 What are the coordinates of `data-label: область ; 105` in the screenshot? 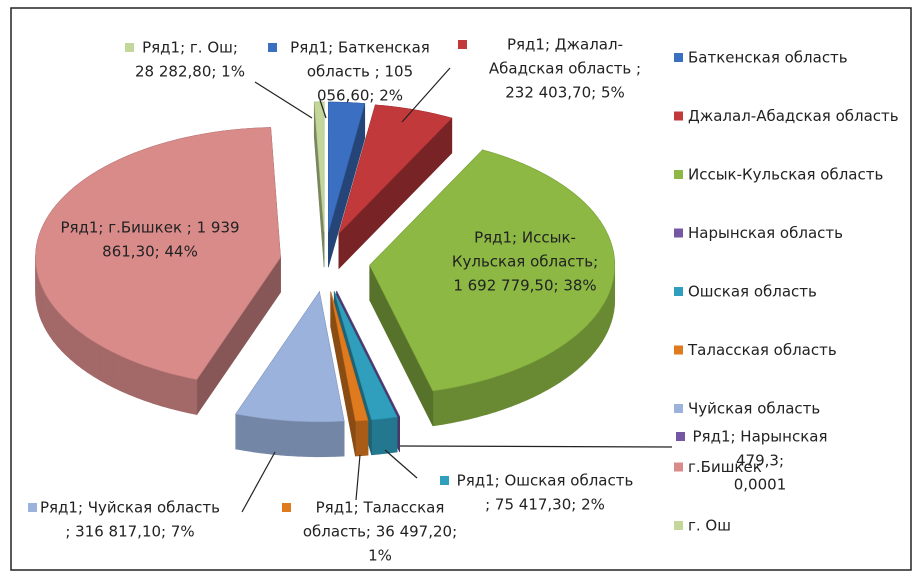 It's located at (360, 72).